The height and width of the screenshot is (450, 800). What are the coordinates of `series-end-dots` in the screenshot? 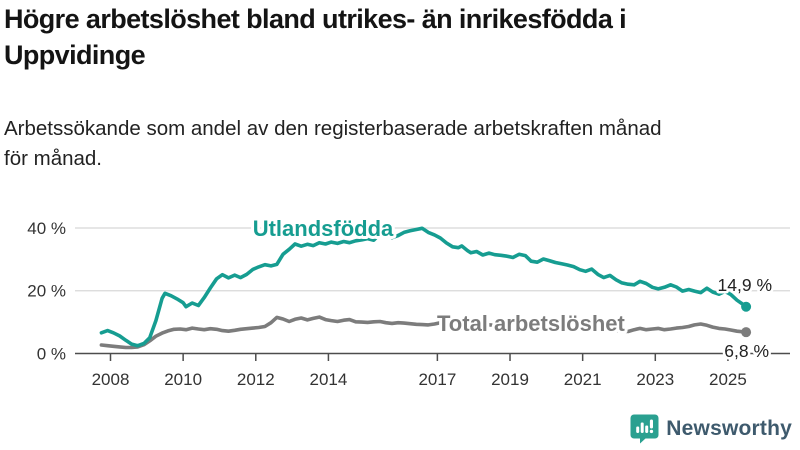 It's located at (746, 319).